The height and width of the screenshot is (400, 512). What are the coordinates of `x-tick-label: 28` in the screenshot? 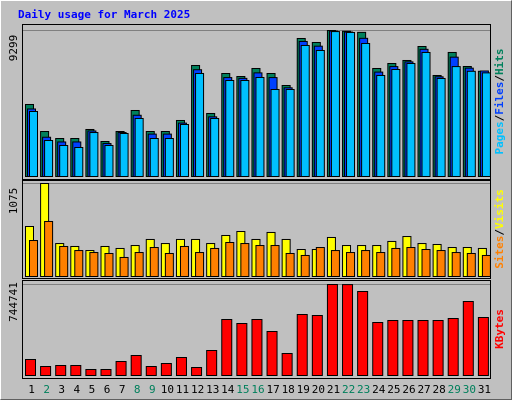 It's located at (439, 389).